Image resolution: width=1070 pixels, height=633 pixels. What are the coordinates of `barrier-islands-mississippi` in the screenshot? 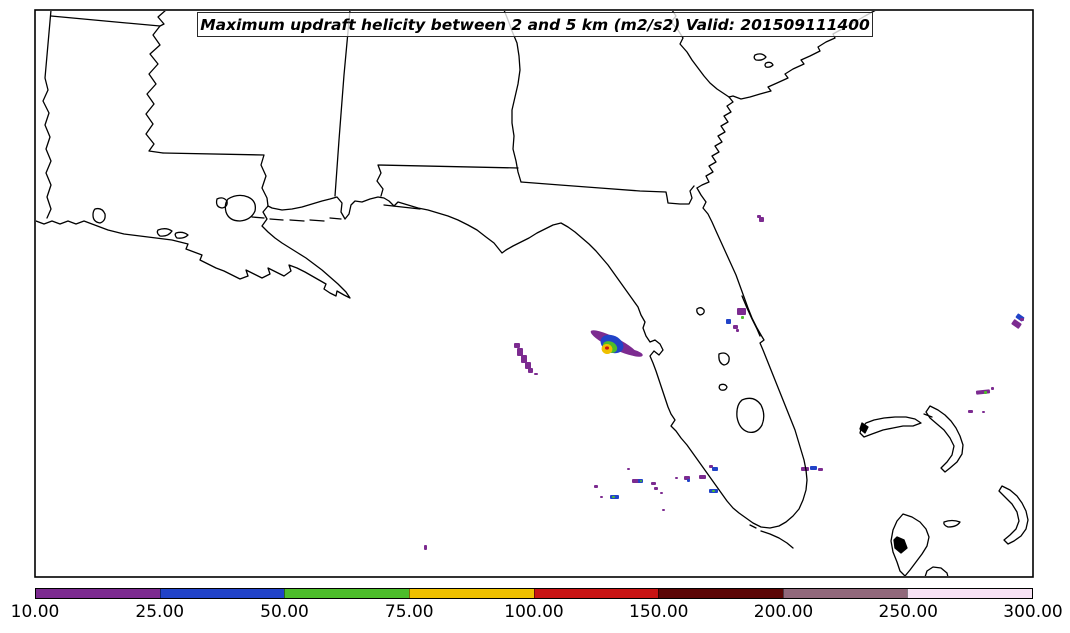 It's located at (296, 219).